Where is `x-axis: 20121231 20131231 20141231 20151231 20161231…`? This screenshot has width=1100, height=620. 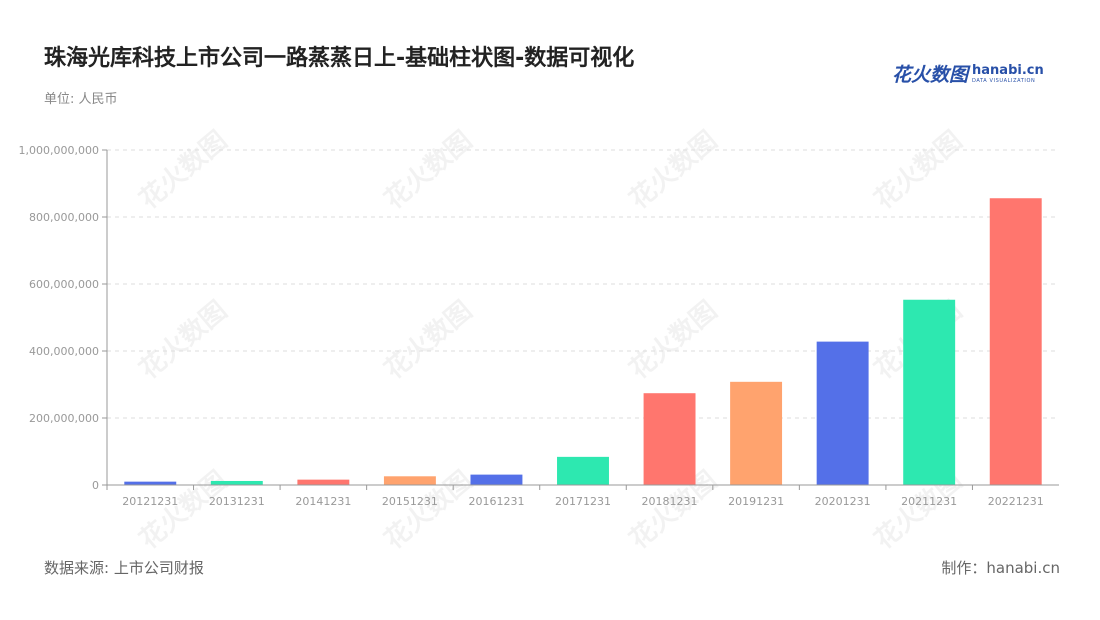 x-axis: 20121231 20131231 20141231 20151231 20161231… is located at coordinates (582, 496).